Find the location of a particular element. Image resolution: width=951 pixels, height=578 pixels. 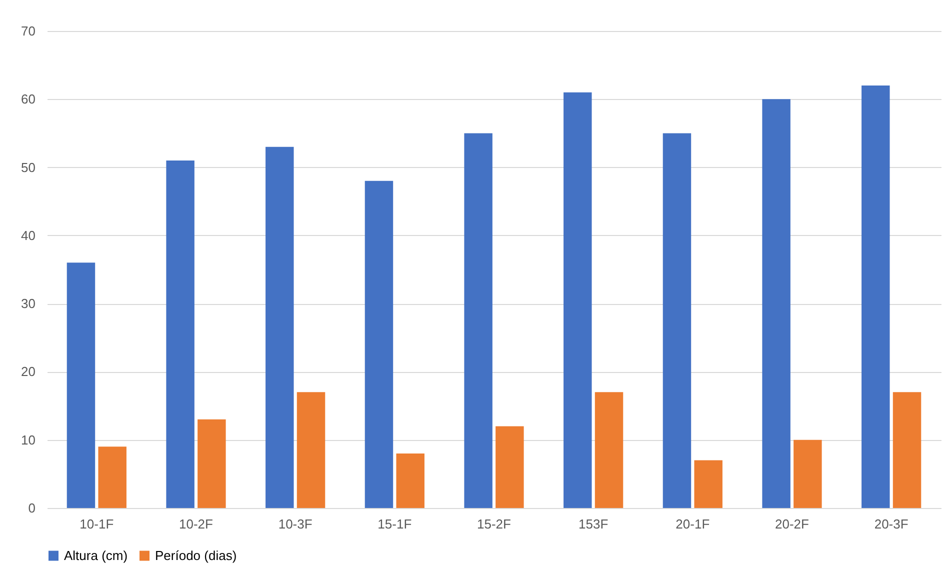

y-tick-label: 0 is located at coordinates (32, 508).